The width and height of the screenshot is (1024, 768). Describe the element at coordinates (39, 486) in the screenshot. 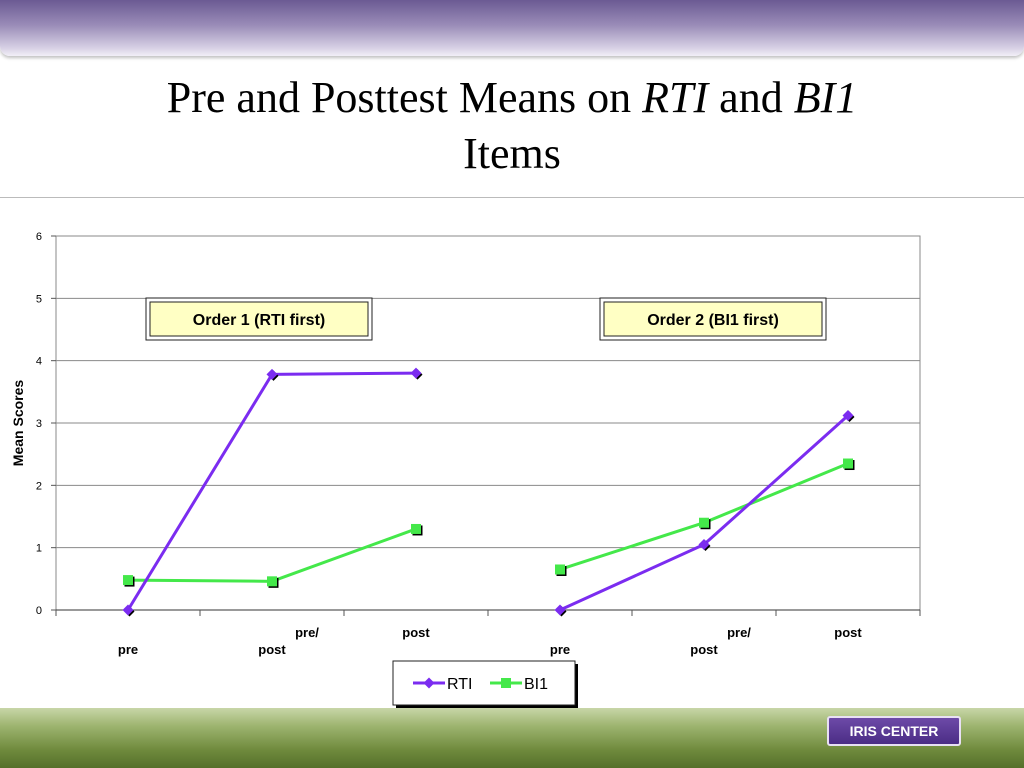

I see `y-tick-label: 2` at that location.